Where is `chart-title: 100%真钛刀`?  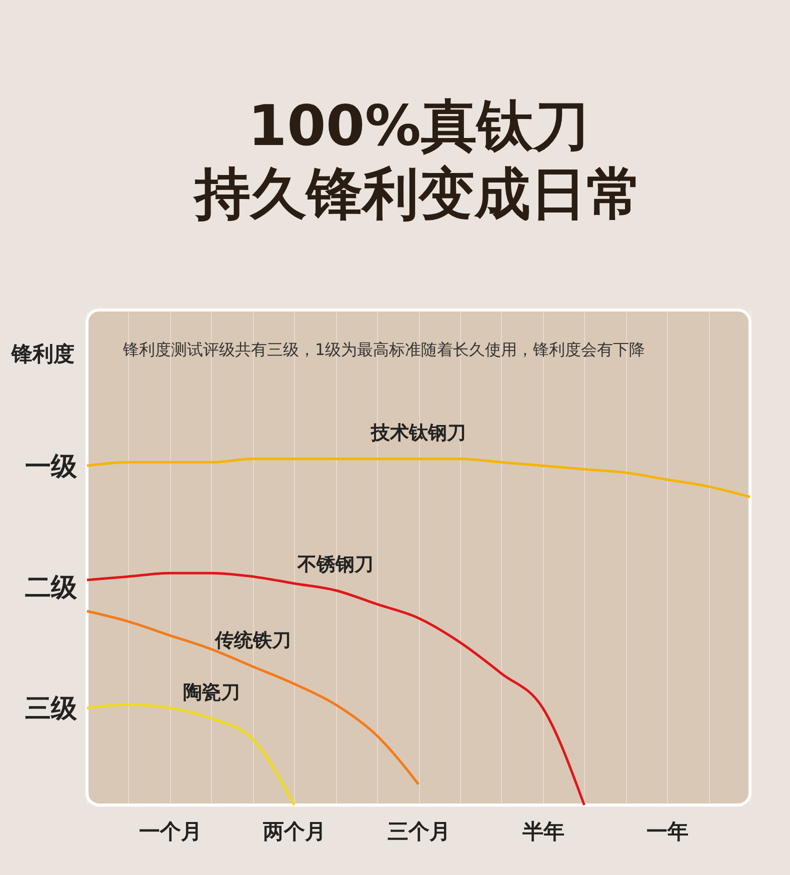 chart-title: 100%真钛刀 is located at coordinates (419, 126).